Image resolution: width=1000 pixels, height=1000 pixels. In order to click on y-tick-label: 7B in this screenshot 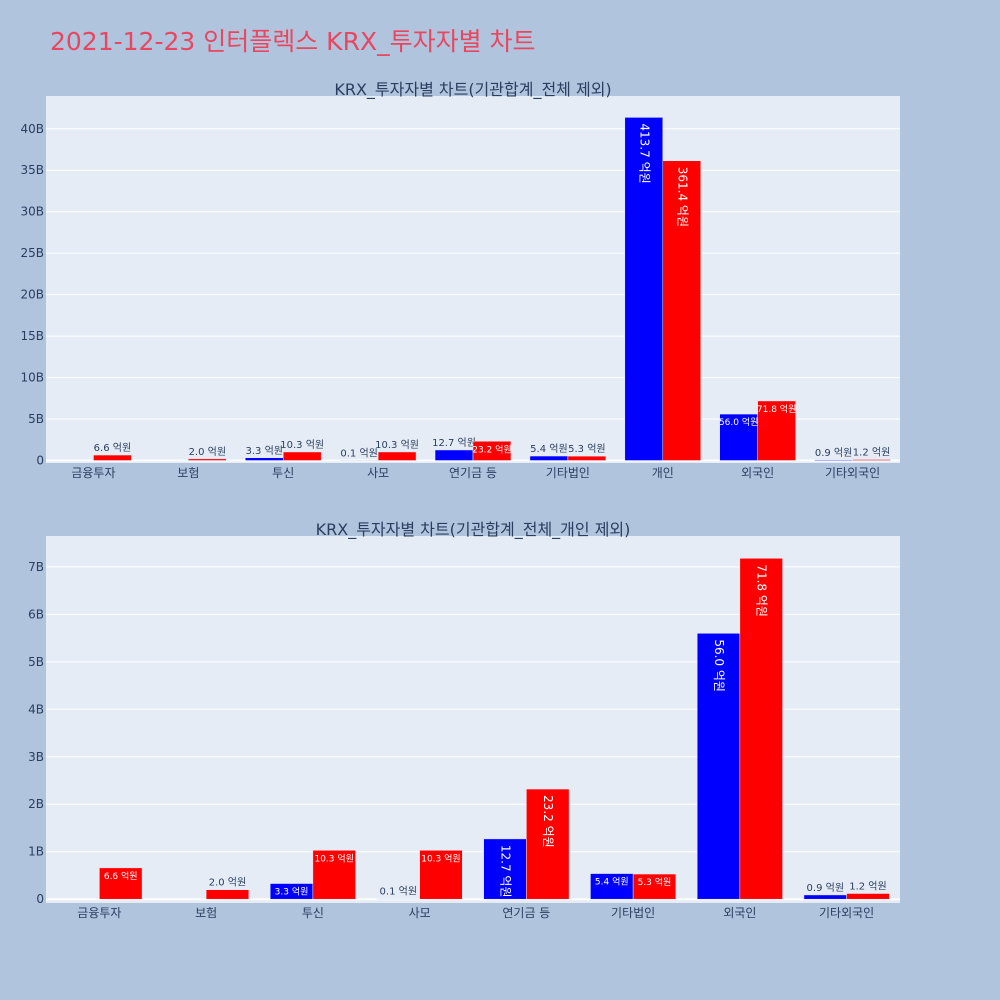, I will do `click(36, 567)`.